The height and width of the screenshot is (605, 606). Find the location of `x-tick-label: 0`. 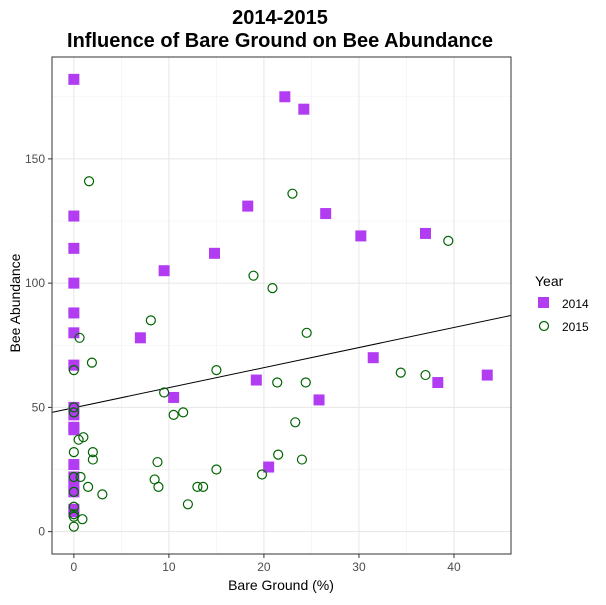

x-tick-label: 0 is located at coordinates (74, 567).